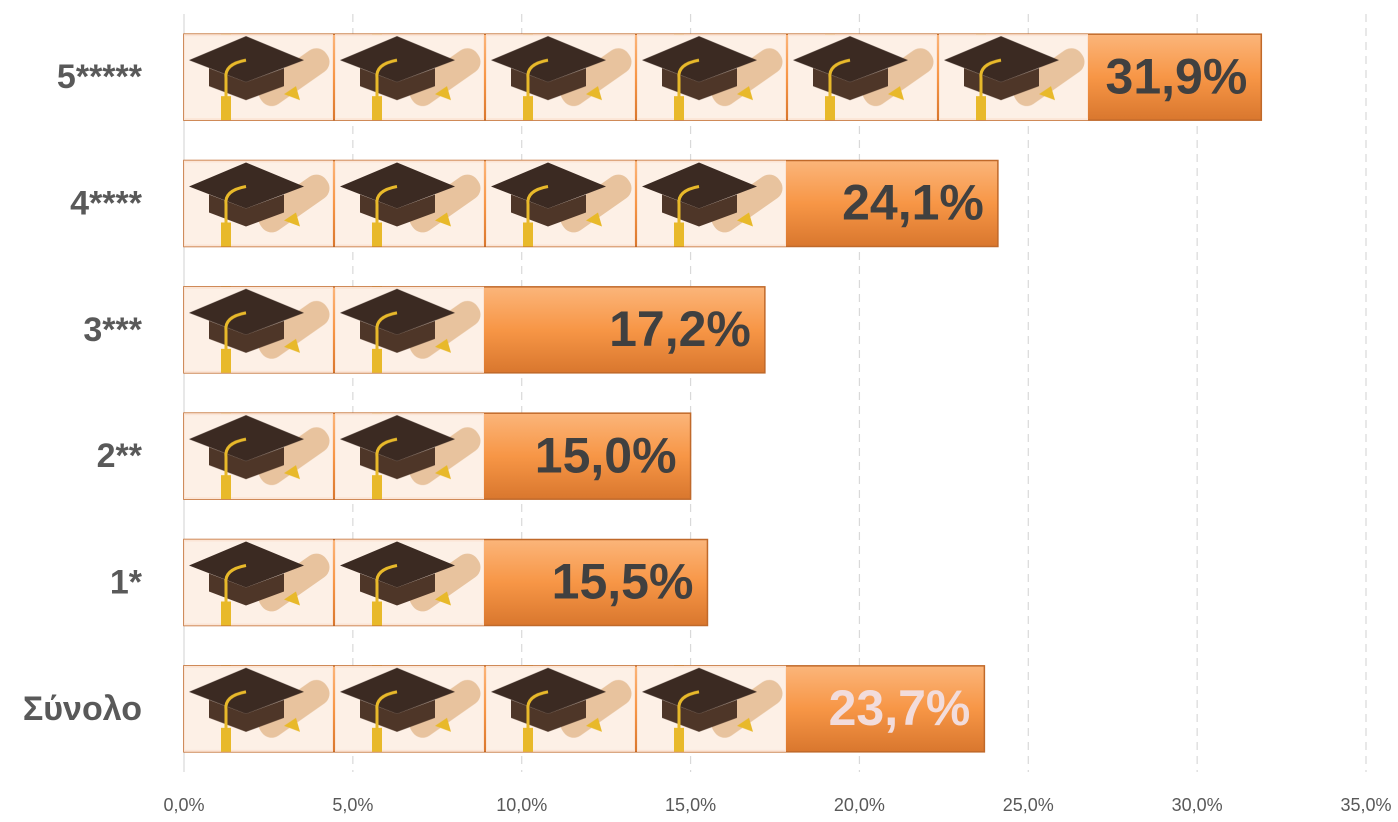  Describe the element at coordinates (913, 203) in the screenshot. I see `value-label: 24,1%` at that location.